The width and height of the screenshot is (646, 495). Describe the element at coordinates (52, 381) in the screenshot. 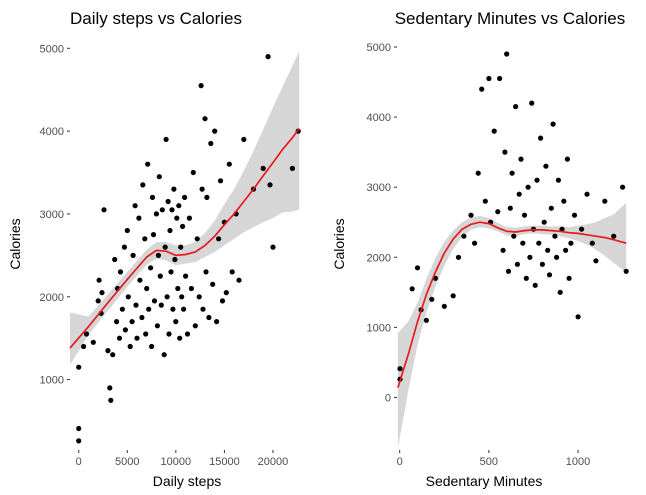

I see `y-tick-label: 1000` at that location.